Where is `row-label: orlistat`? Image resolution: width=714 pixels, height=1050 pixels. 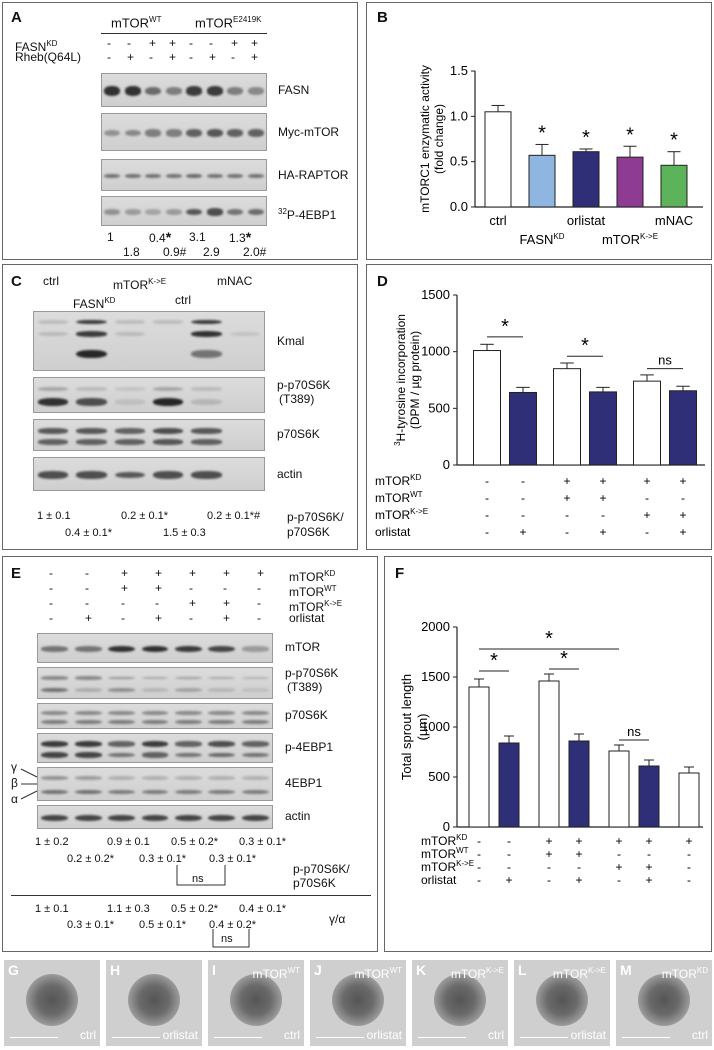
row-label: orlistat is located at coordinates (439, 880).